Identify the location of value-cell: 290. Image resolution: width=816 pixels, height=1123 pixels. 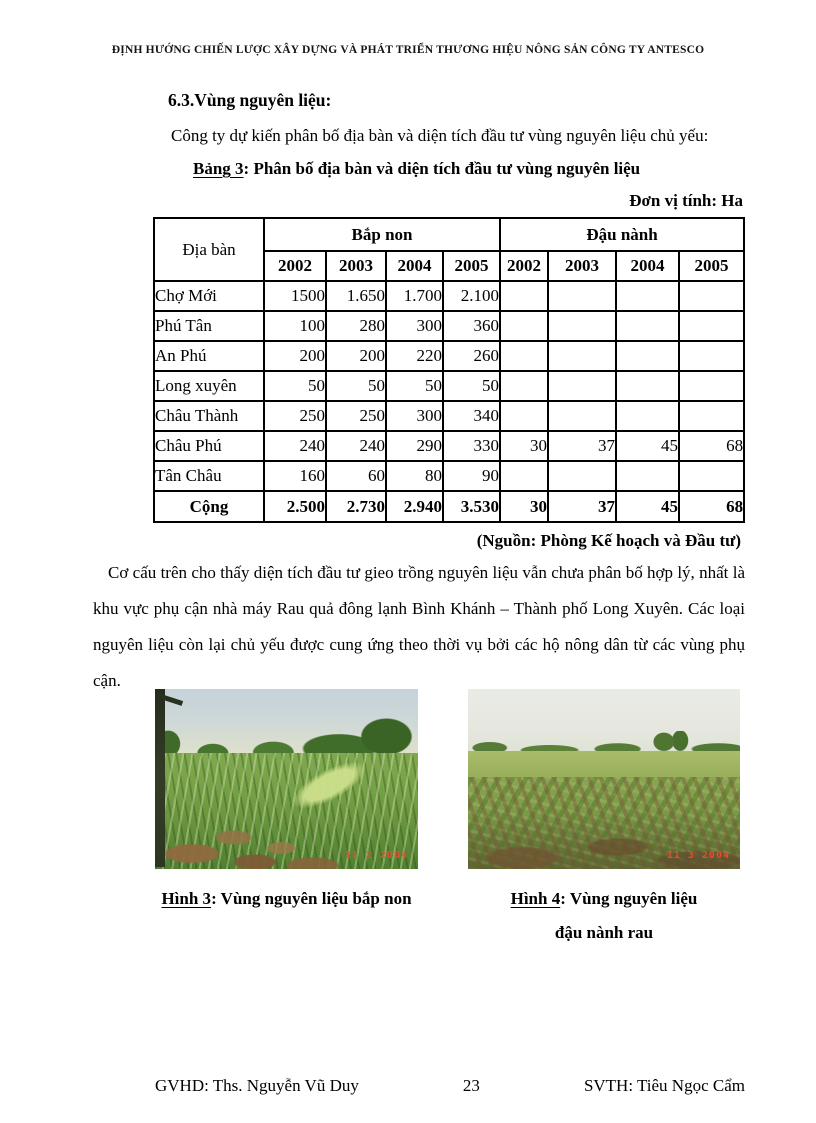
(414, 446).